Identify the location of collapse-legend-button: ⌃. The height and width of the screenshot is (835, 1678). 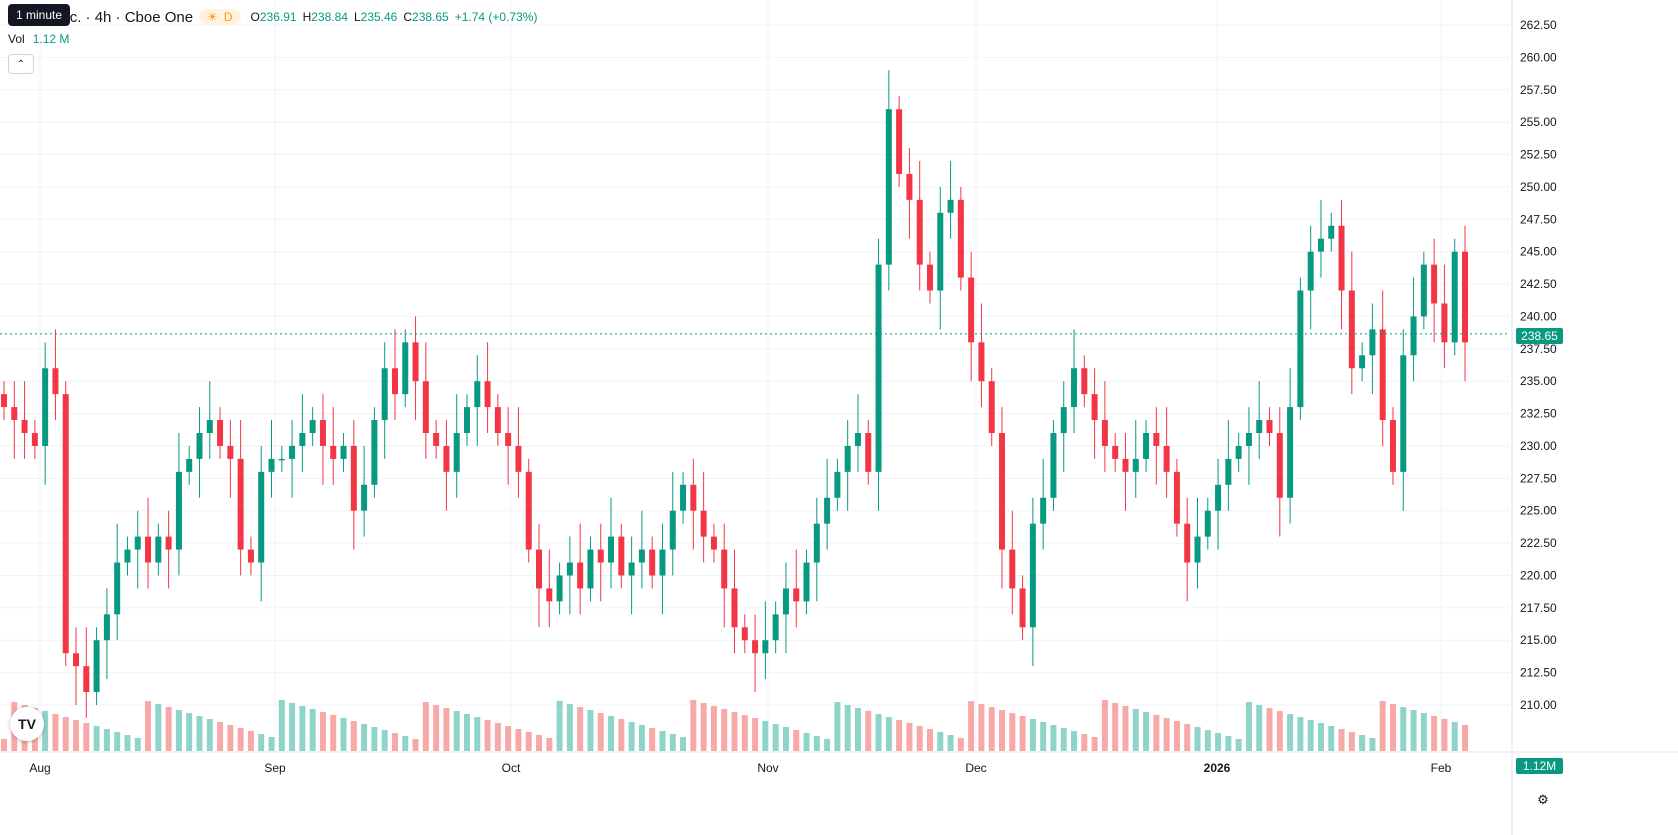
(21, 64).